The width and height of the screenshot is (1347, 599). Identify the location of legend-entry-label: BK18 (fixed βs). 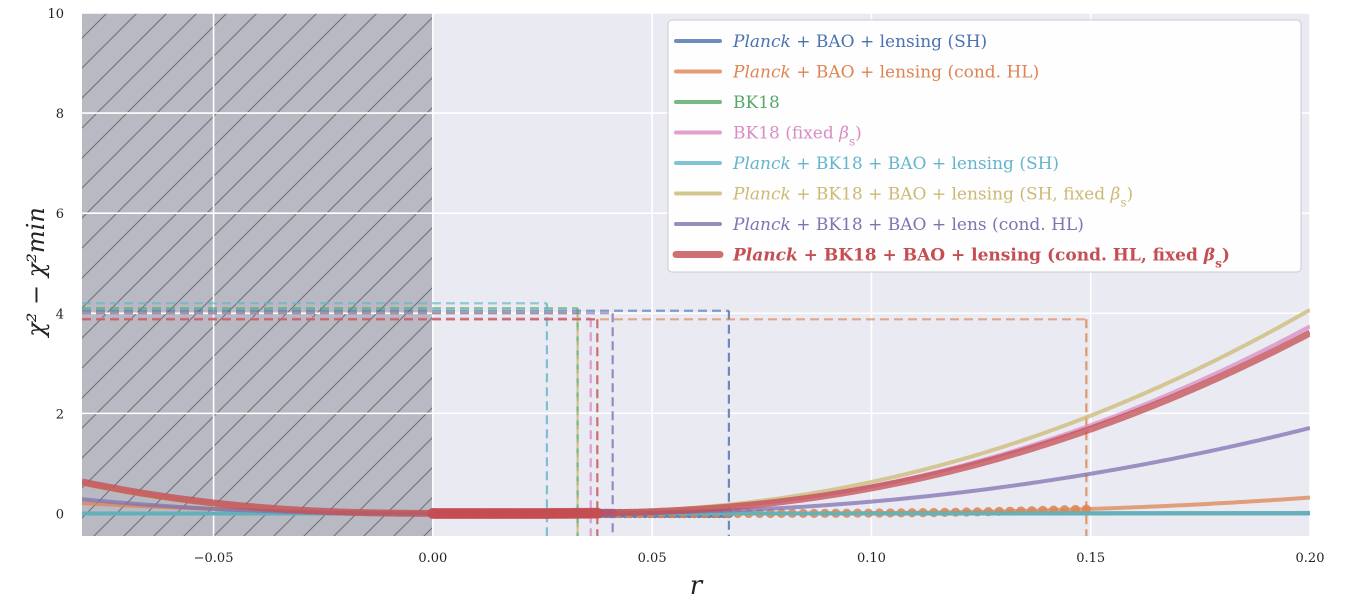
(797, 136).